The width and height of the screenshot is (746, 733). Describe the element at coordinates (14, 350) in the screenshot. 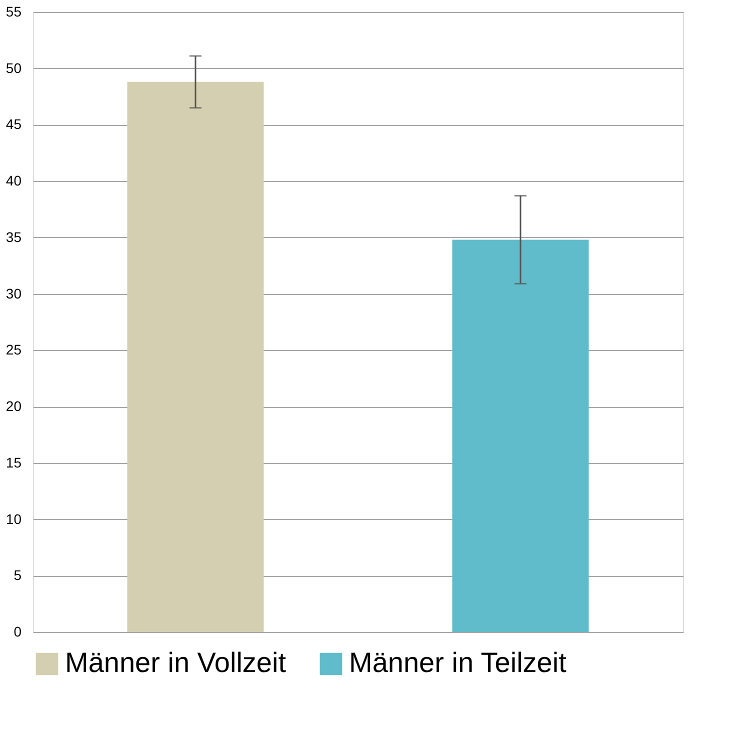

I see `y-tick-label: 25` at that location.